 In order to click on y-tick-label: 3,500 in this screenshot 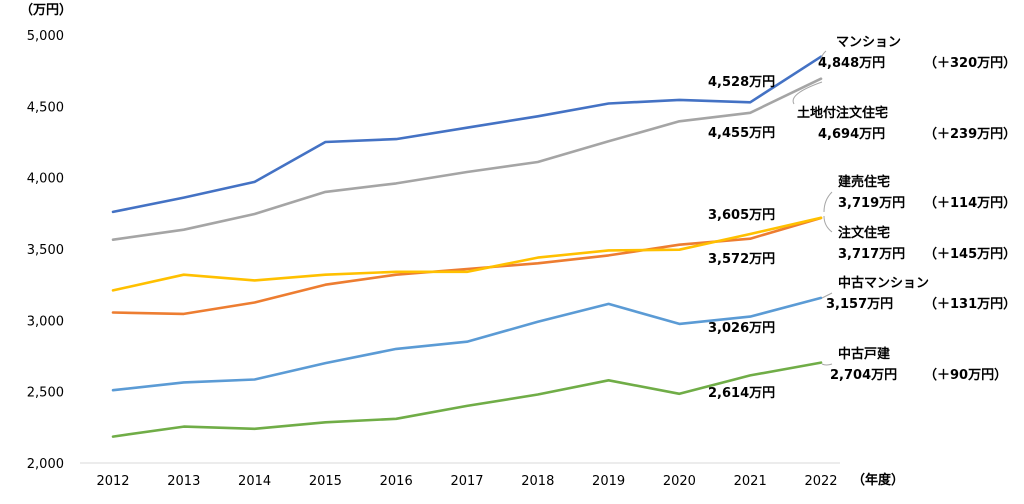, I will do `click(45, 250)`.